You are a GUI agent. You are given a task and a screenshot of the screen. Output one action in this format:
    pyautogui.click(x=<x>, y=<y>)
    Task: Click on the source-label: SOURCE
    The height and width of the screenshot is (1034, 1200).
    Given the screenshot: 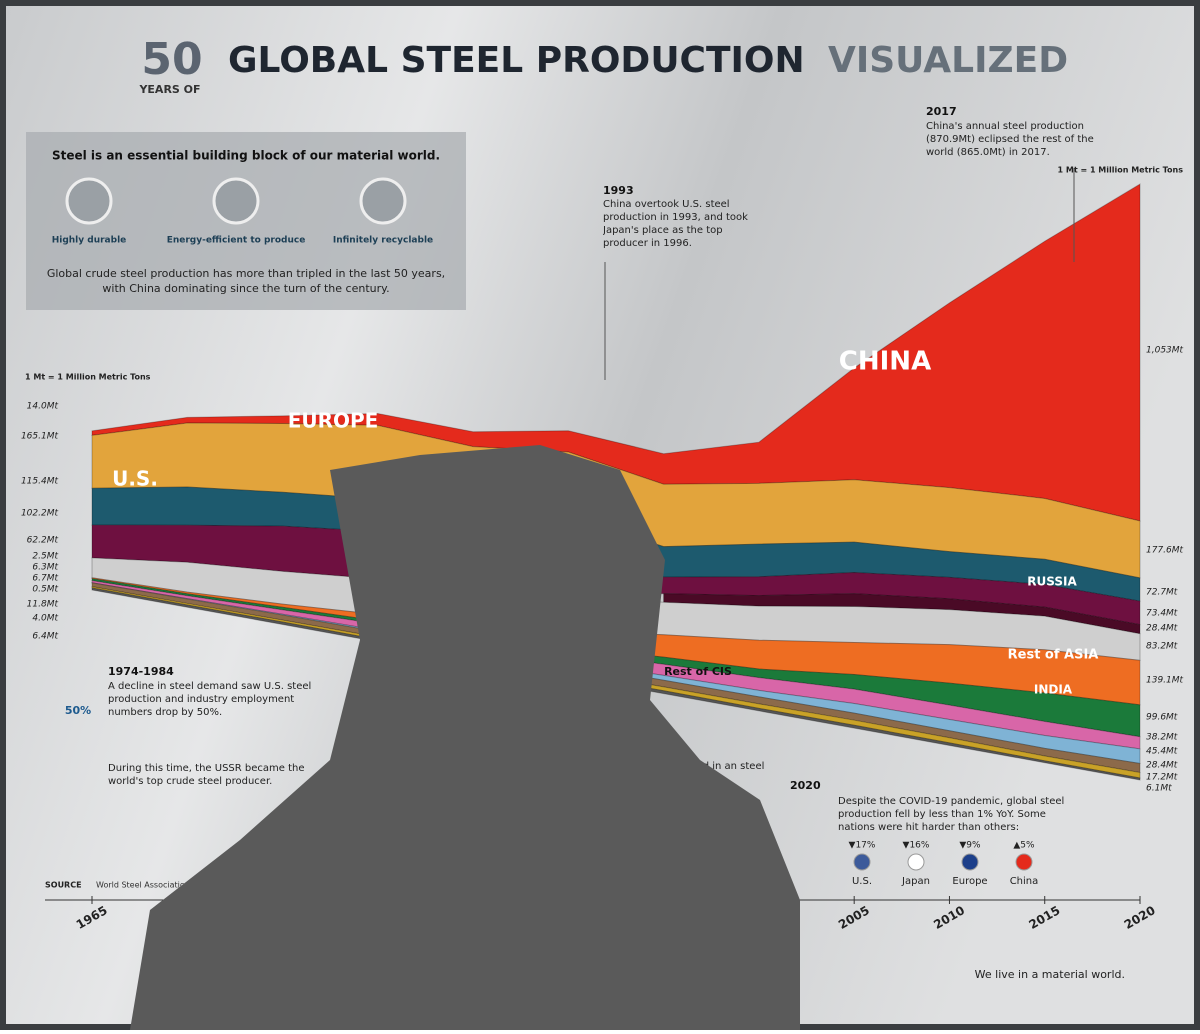 What is the action you would take?
    pyautogui.click(x=63, y=885)
    